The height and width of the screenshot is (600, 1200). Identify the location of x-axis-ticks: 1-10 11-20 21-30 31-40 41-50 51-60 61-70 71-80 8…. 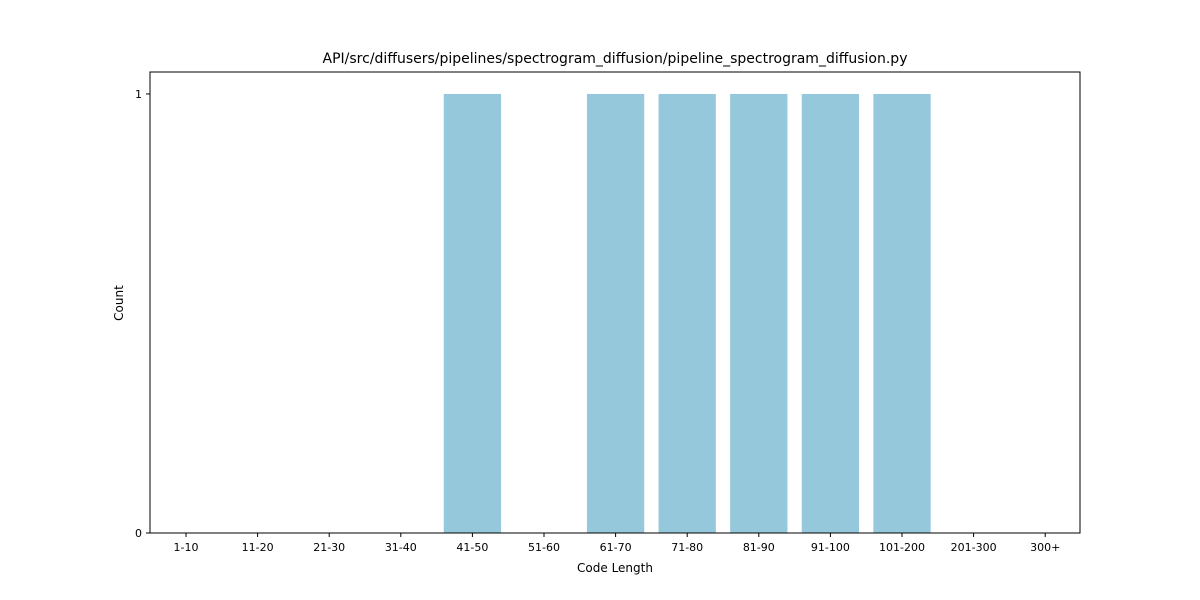
(617, 543).